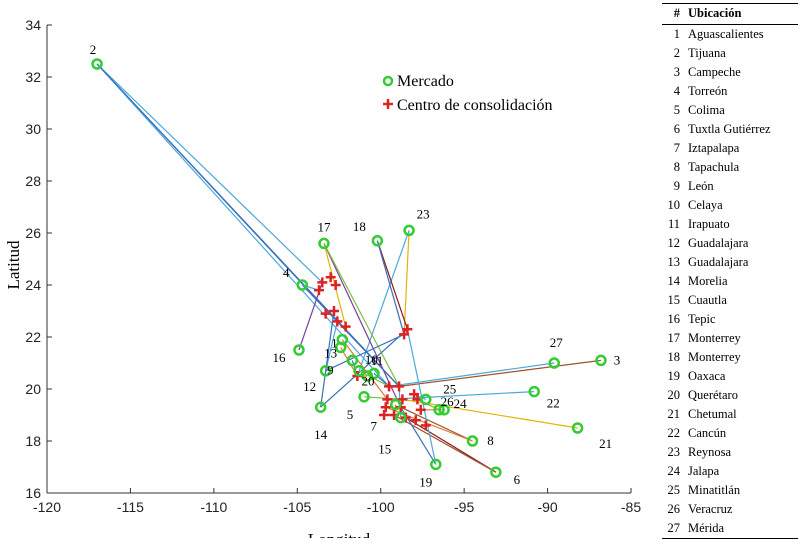  I want to click on market-label: 18, so click(359, 226).